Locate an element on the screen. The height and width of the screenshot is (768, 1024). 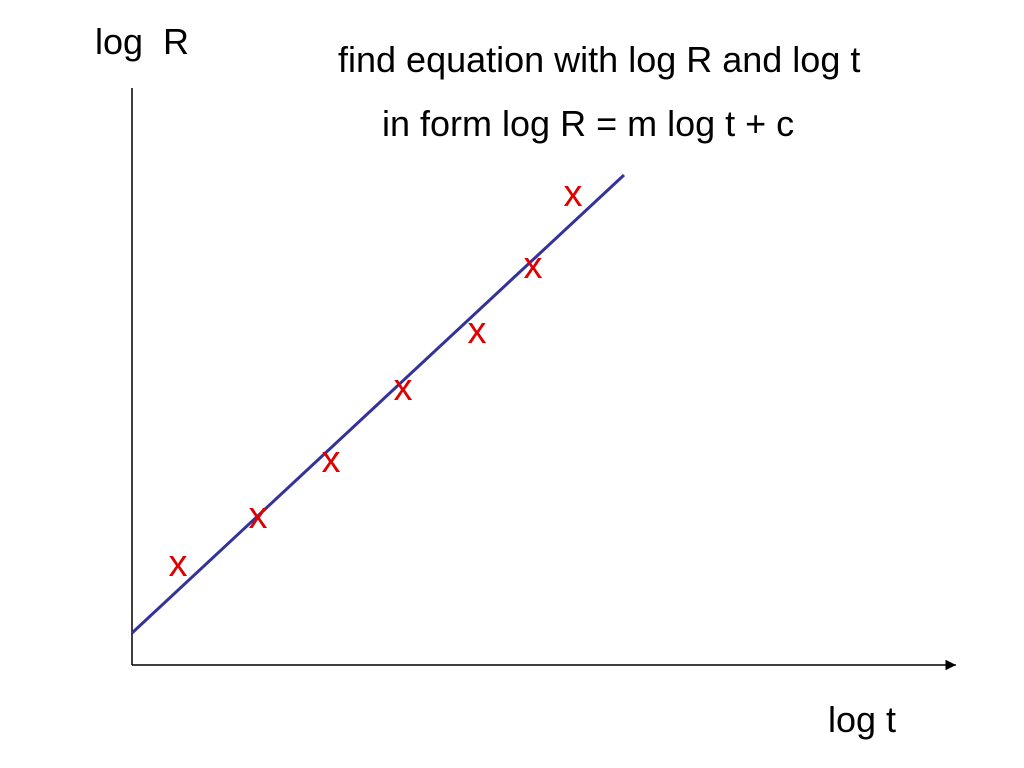
x-axis-label: log t is located at coordinates (862, 719).